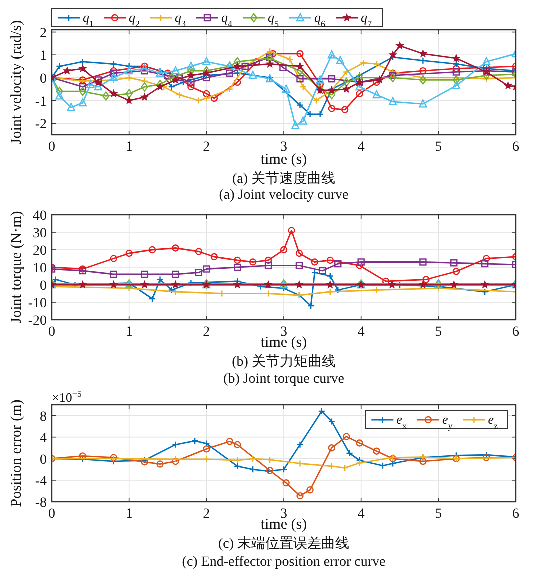  Describe the element at coordinates (37, 304) in the screenshot. I see `y-tick-label: -10` at that location.